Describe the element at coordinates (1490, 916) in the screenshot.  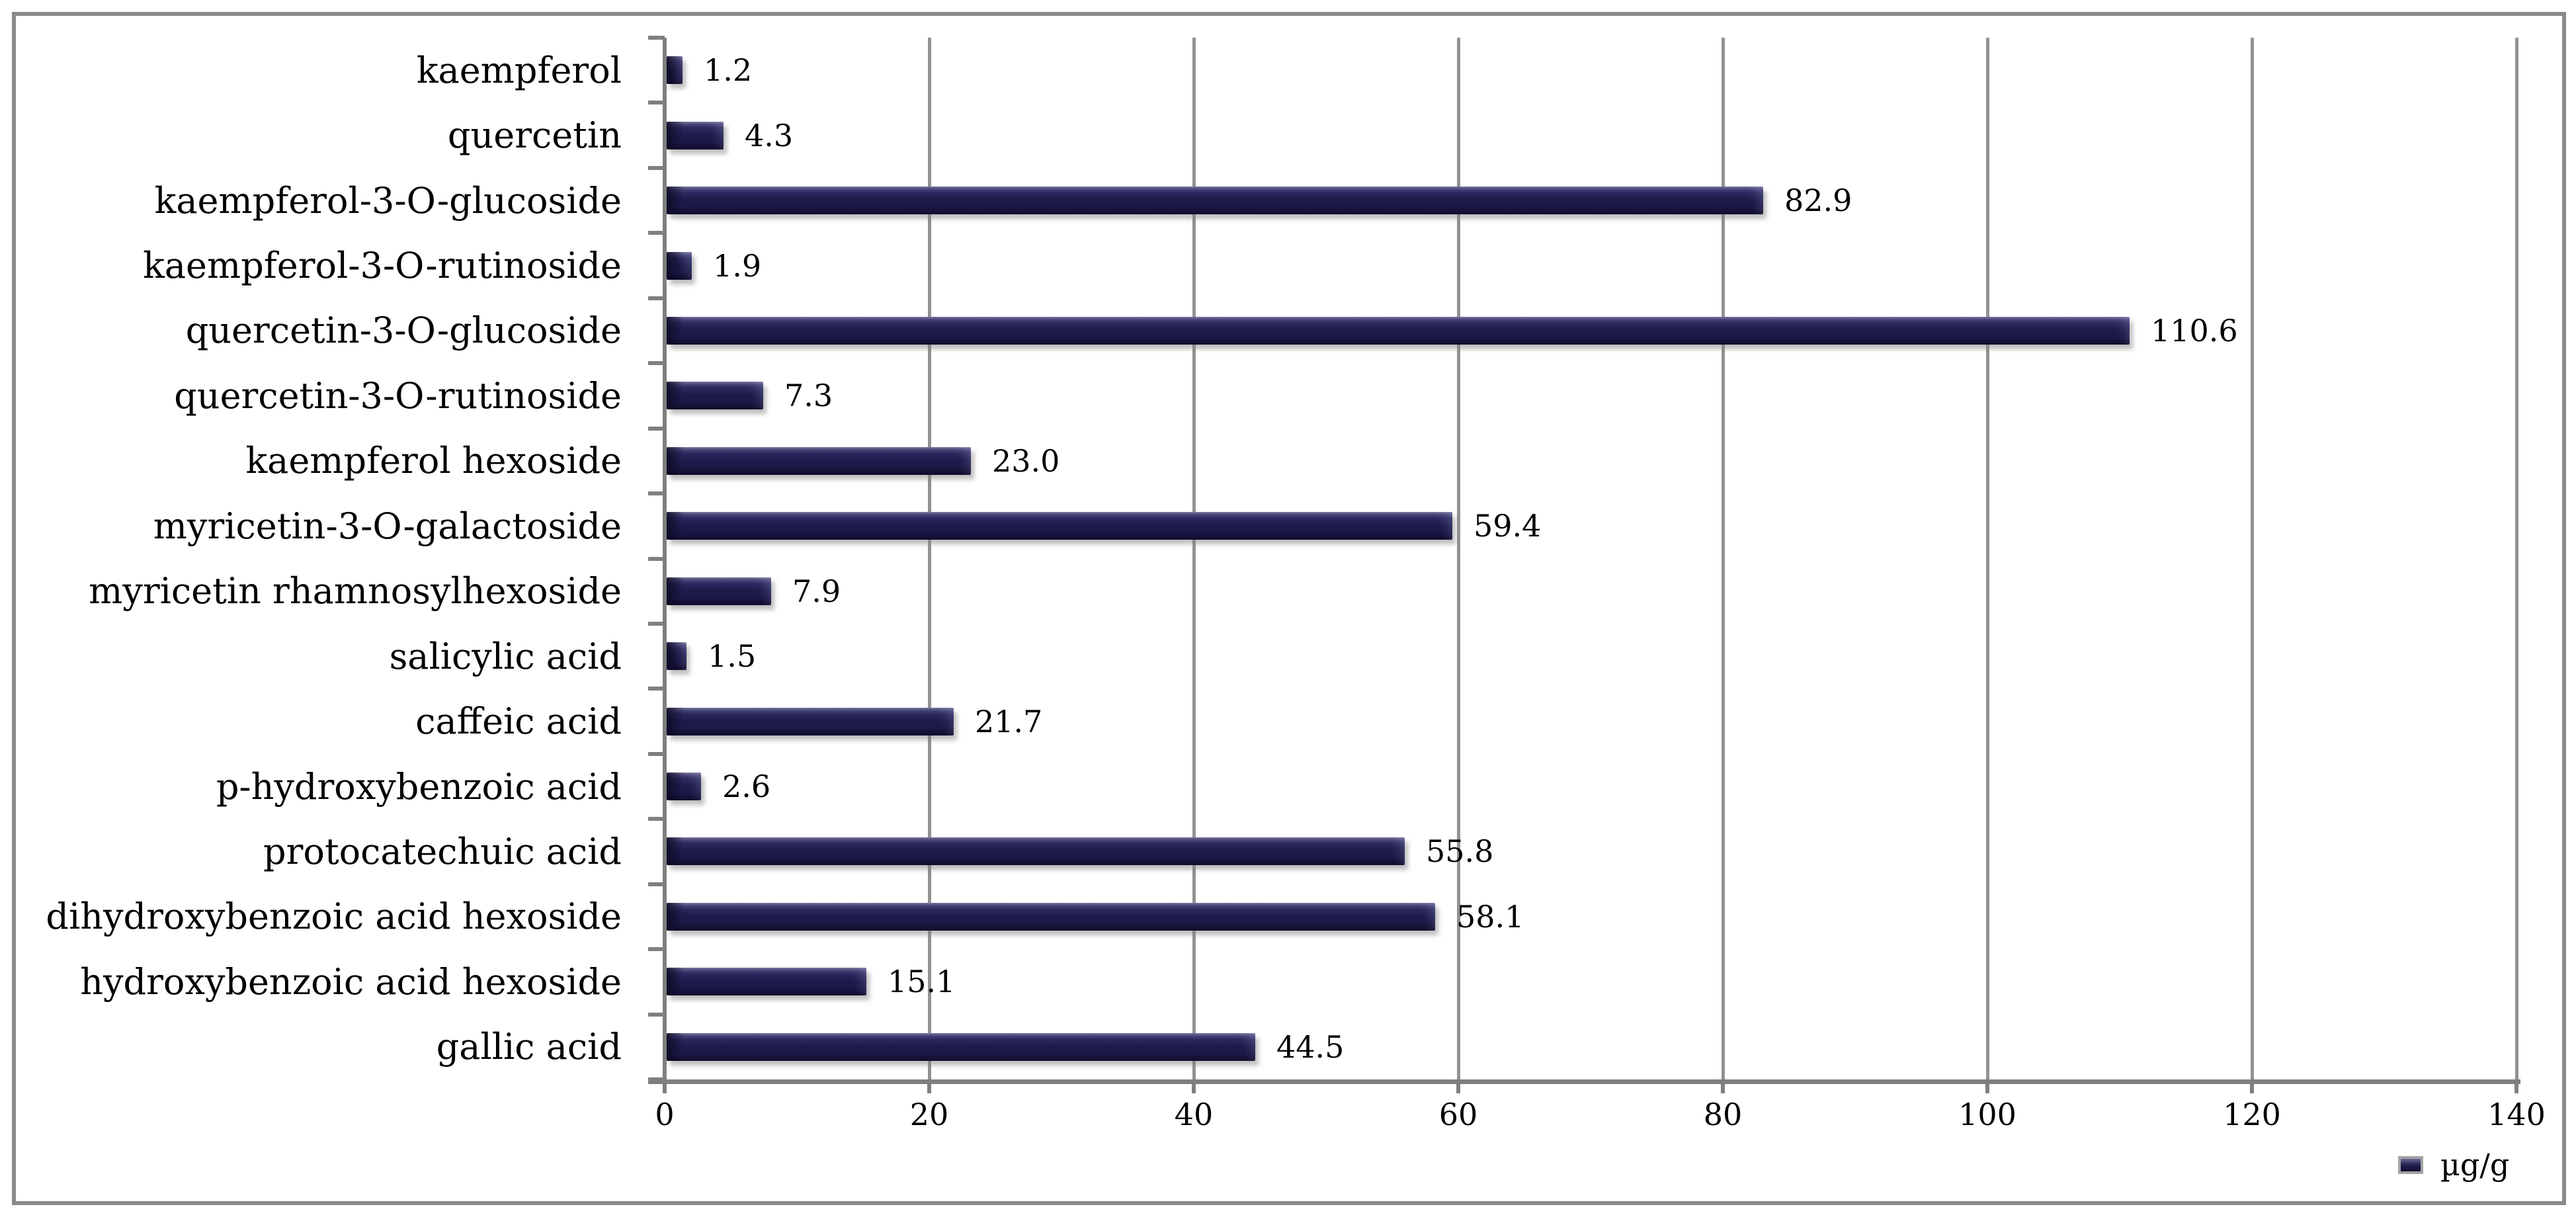
I see `value-label: 58.1` at that location.